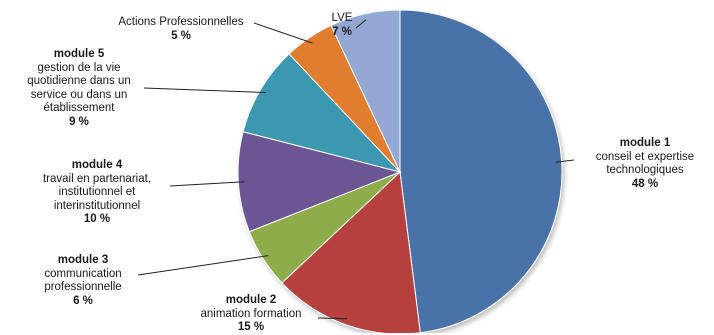  Describe the element at coordinates (342, 18) in the screenshot. I see `label-lve-desc-0: LVE` at that location.